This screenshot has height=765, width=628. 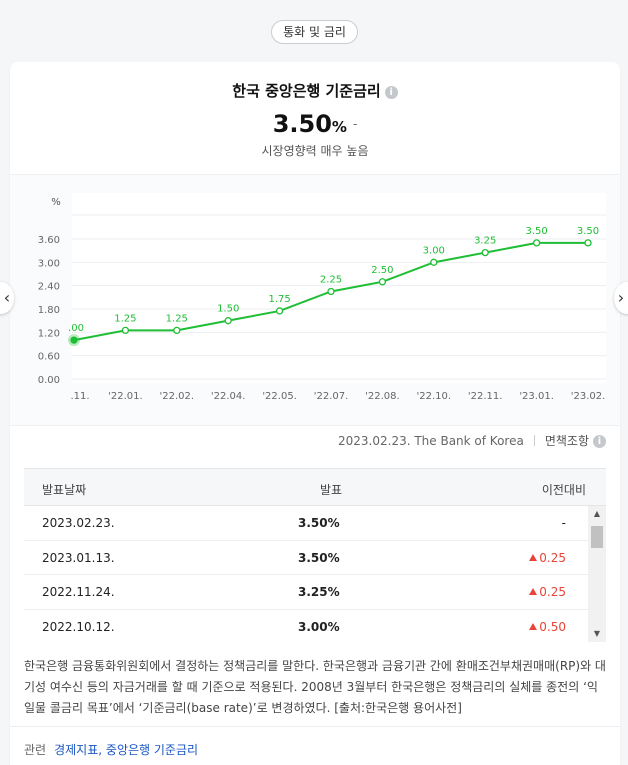 I want to click on table-header: 발표날짜 발표 이전대비, so click(x=315, y=487).